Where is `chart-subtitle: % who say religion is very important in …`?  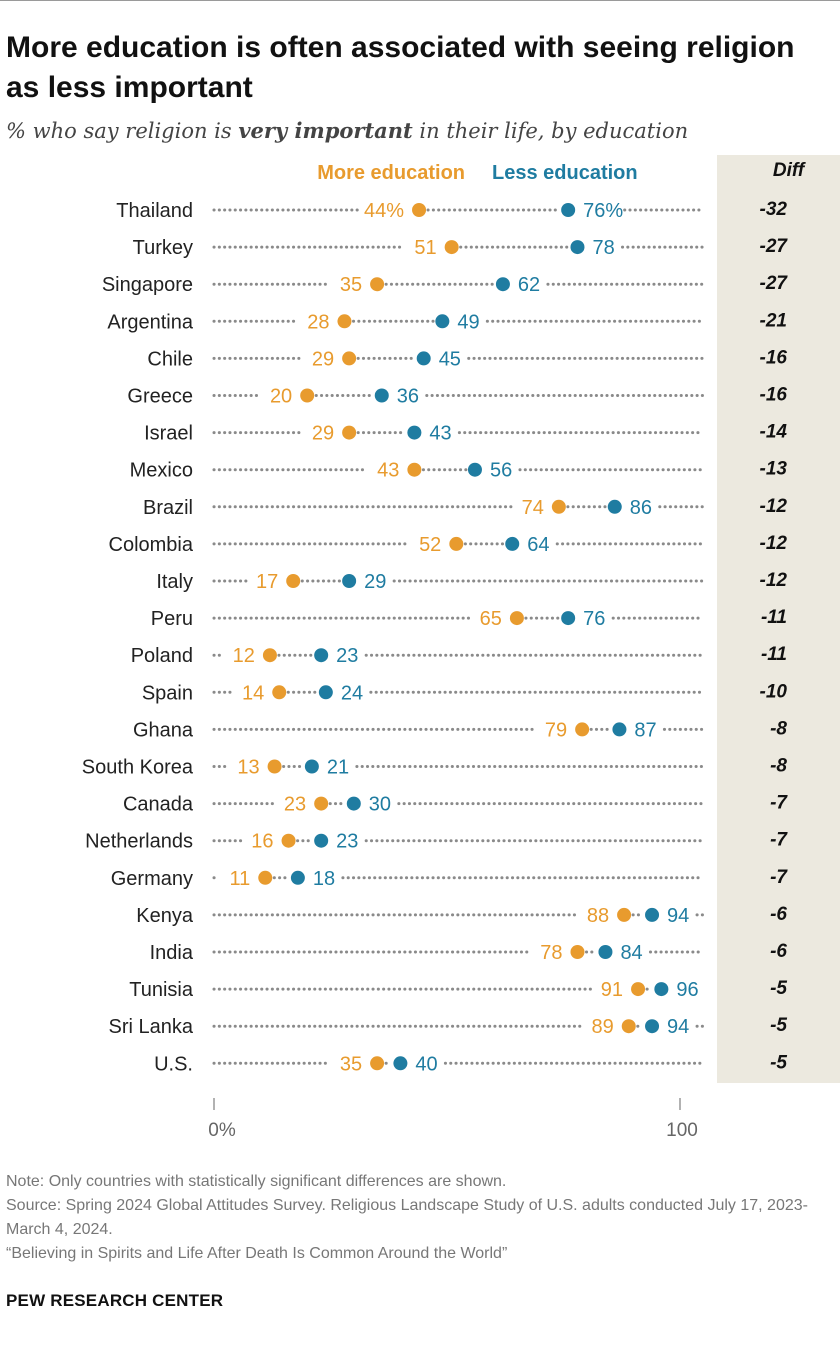
chart-subtitle: % who say religion is very important in … is located at coordinates (416, 130).